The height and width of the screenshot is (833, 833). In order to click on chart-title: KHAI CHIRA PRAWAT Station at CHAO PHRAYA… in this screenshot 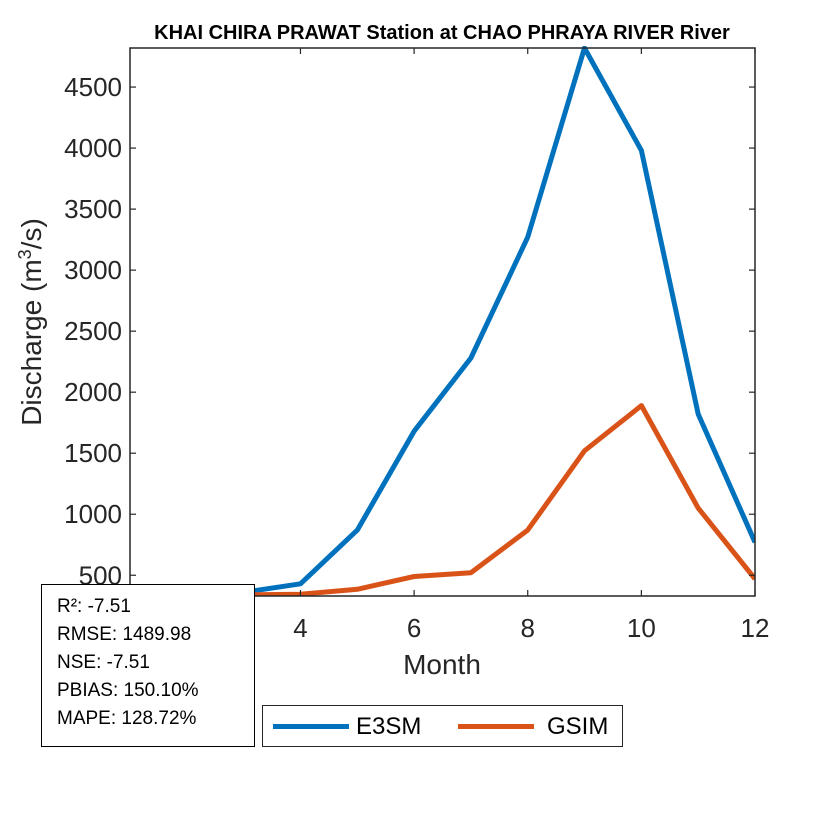, I will do `click(442, 33)`.